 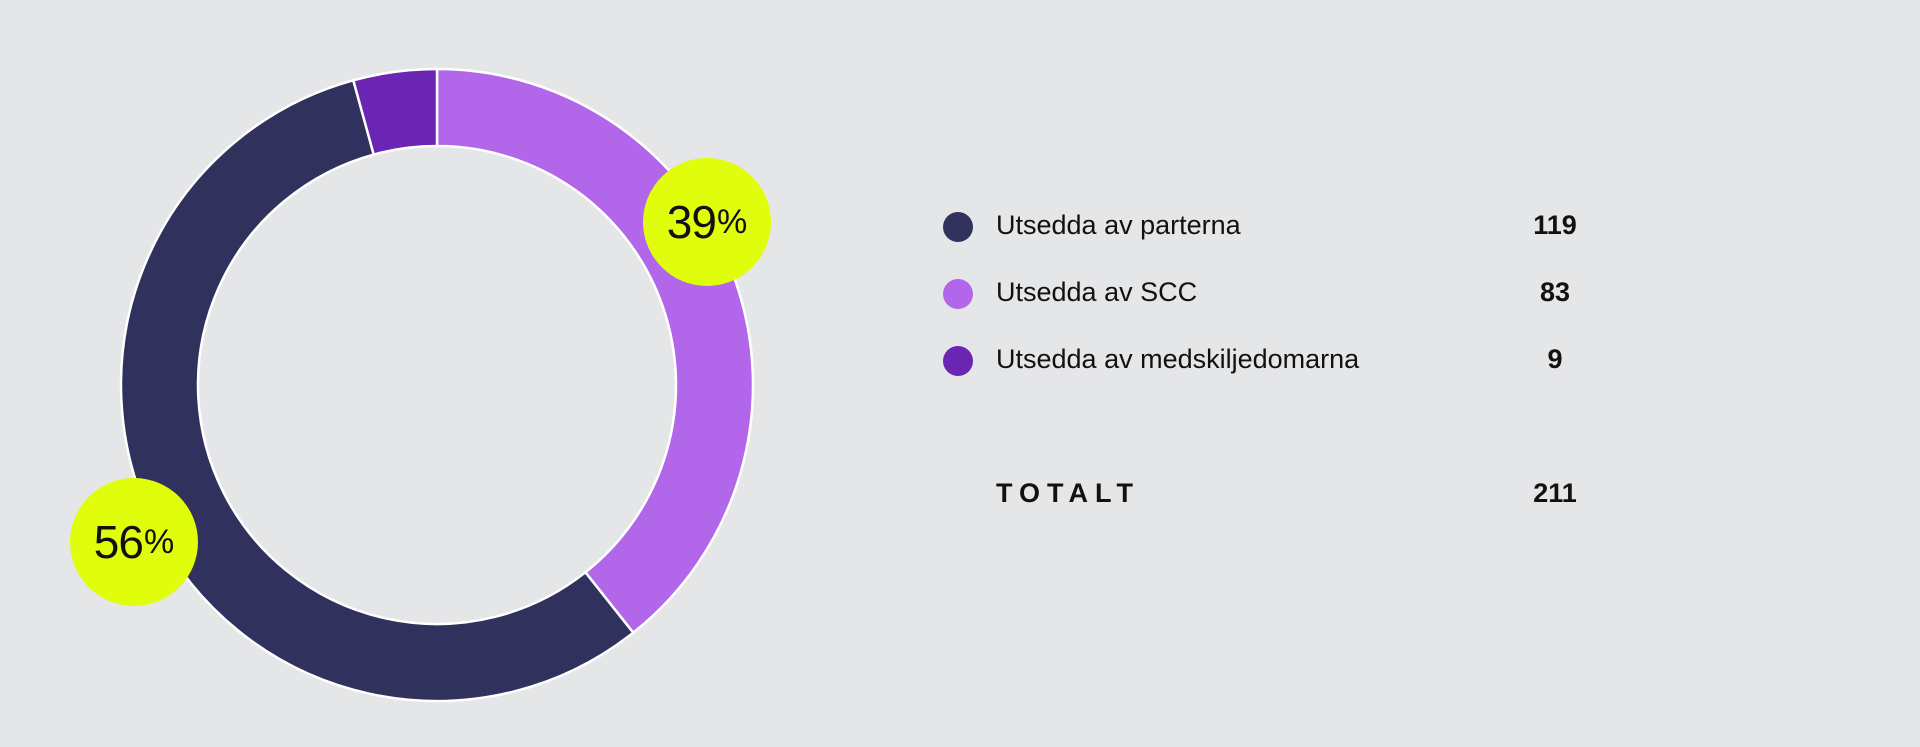 What do you see at coordinates (395, 112) in the screenshot?
I see `donut-slice-medskiljedomarna` at bounding box center [395, 112].